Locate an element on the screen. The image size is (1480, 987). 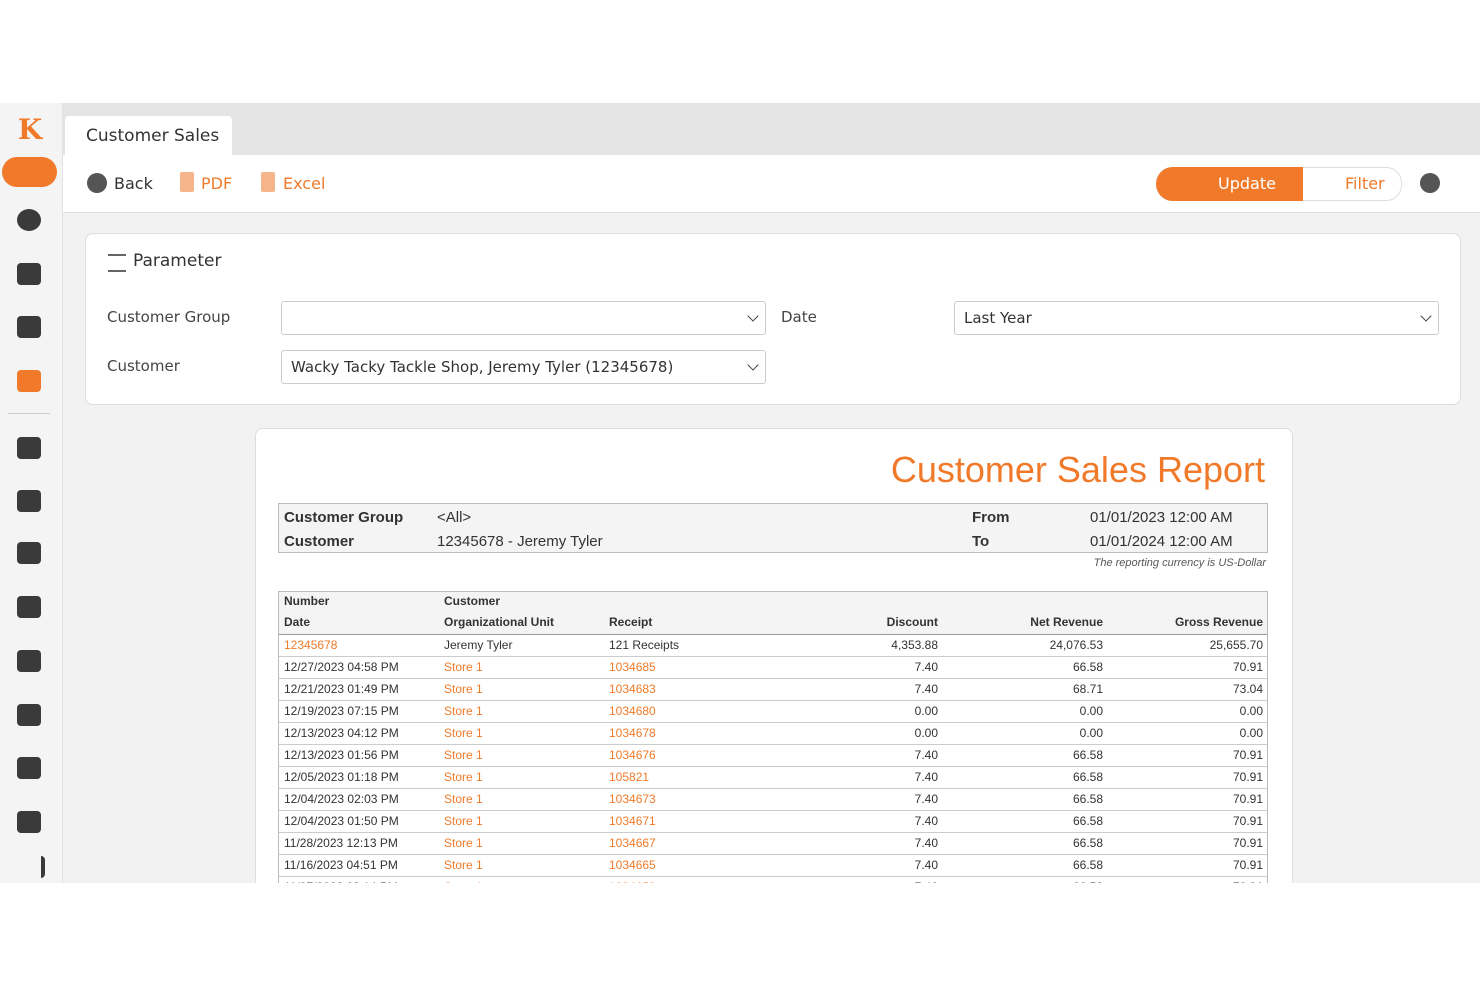
summary-label: To is located at coordinates (981, 541).